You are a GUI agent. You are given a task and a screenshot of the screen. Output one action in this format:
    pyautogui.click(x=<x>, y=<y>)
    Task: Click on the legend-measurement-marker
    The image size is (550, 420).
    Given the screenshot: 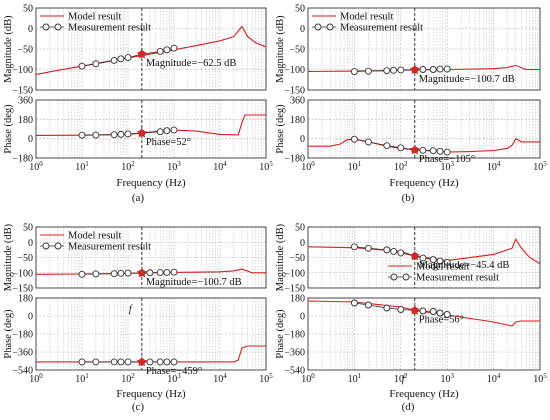 What is the action you would take?
    pyautogui.click(x=406, y=277)
    